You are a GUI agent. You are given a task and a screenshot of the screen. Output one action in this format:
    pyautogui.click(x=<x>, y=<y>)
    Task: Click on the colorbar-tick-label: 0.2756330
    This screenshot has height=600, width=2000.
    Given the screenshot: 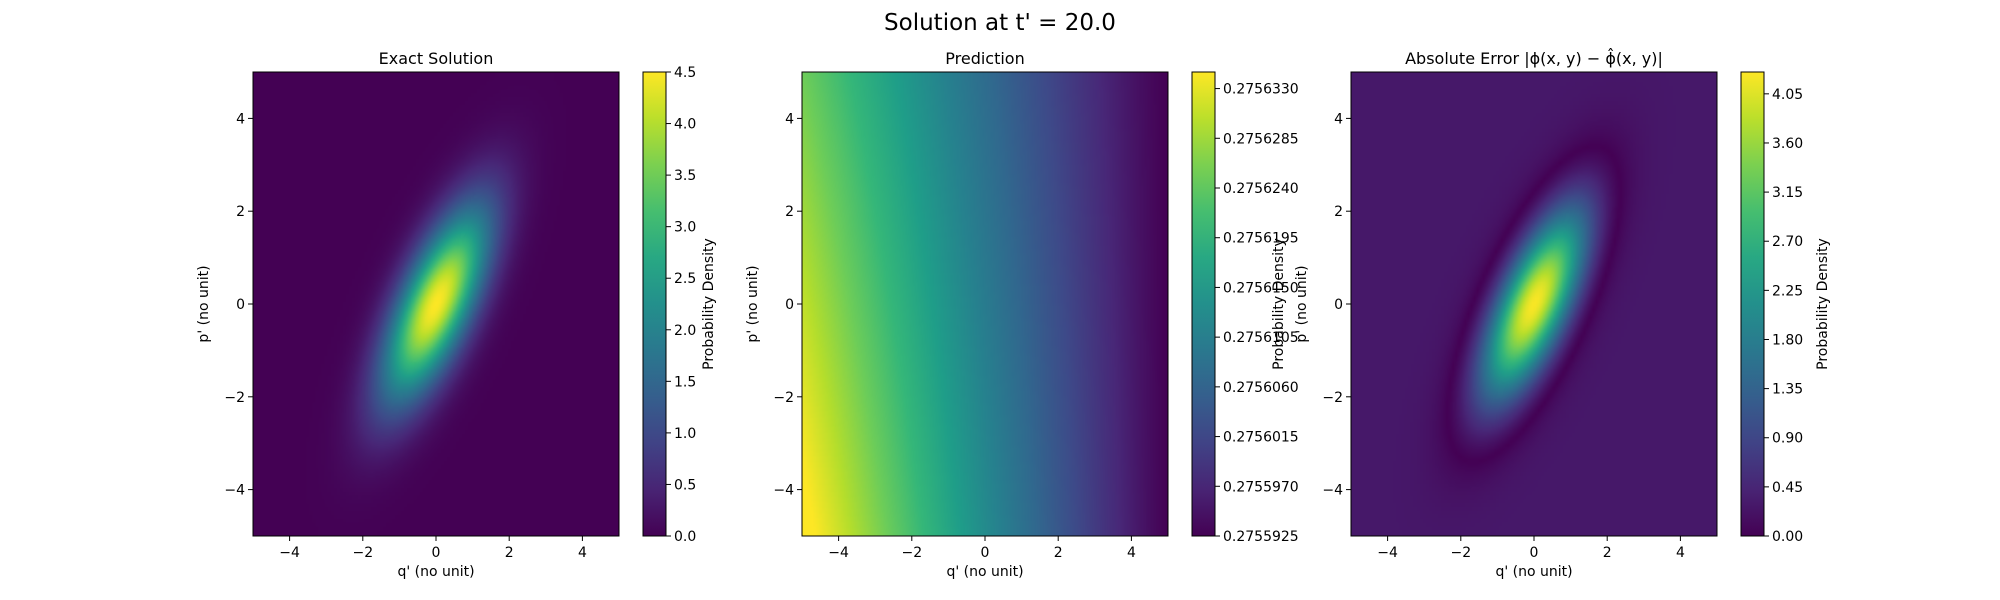 What is the action you would take?
    pyautogui.click(x=1261, y=90)
    